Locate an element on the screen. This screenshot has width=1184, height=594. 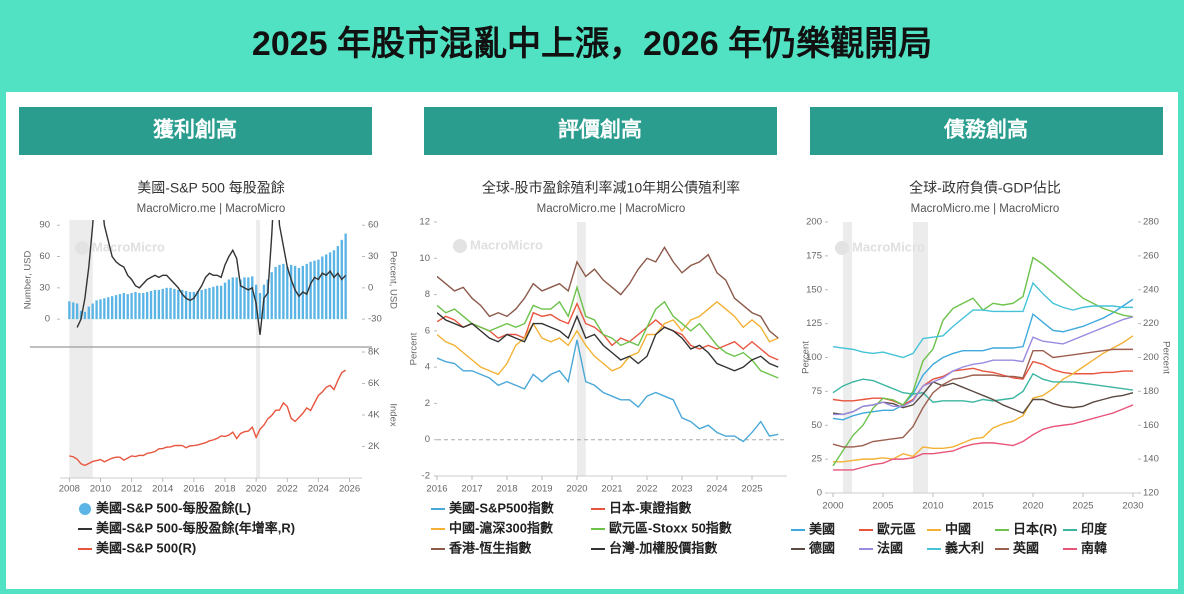
legend-label: 美國 is located at coordinates (822, 528).